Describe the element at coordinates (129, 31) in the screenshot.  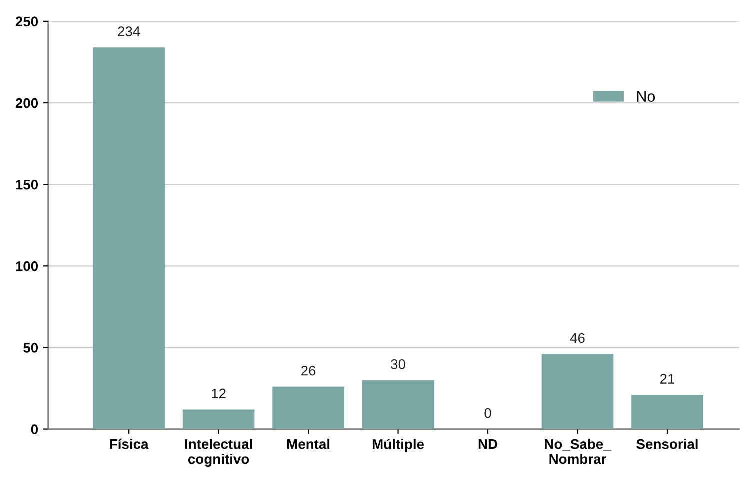
I see `data-label: 234` at that location.